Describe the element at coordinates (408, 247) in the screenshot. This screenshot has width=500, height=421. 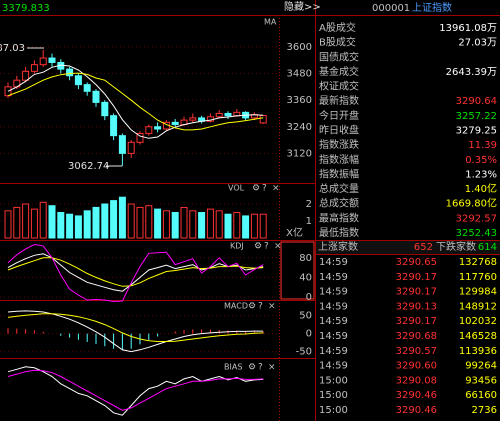
I see `breadth-row-bg` at that location.